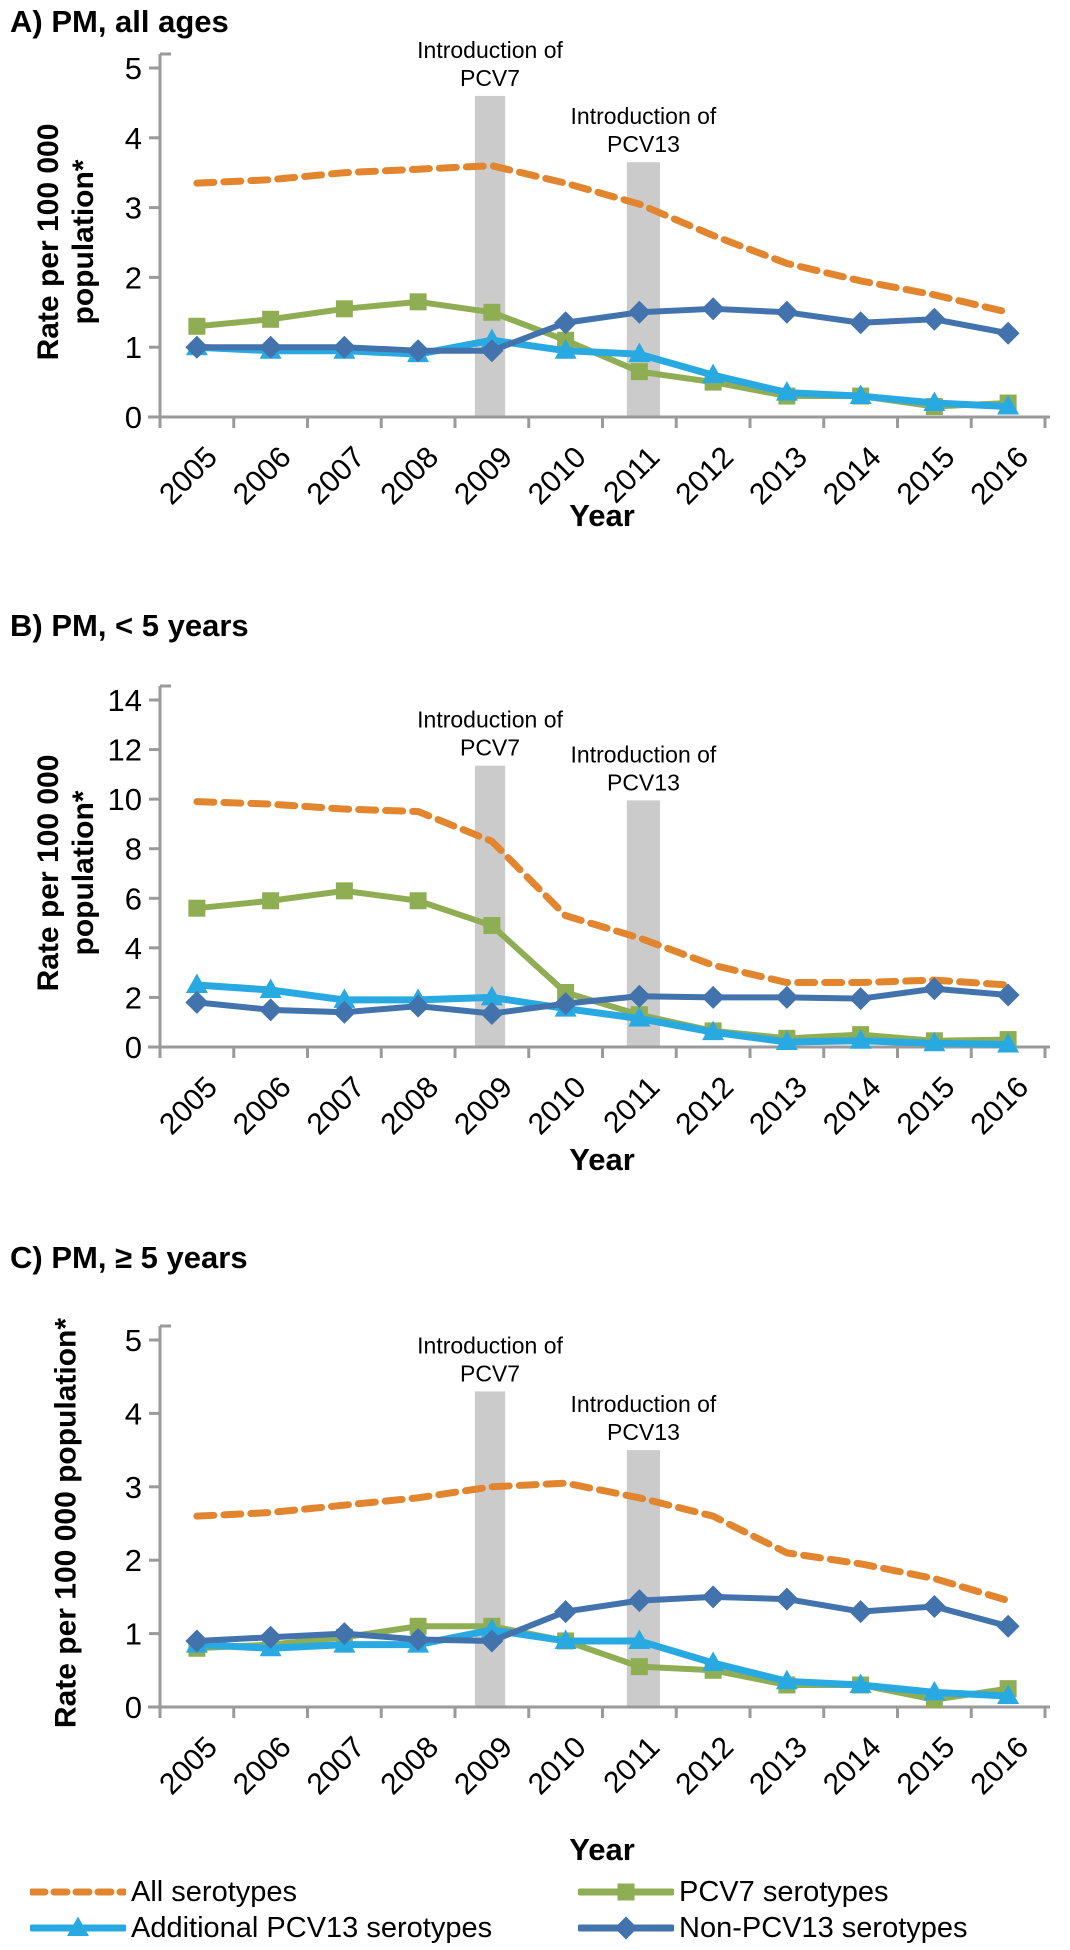  What do you see at coordinates (214, 1891) in the screenshot?
I see `legend-label: All serotypes` at bounding box center [214, 1891].